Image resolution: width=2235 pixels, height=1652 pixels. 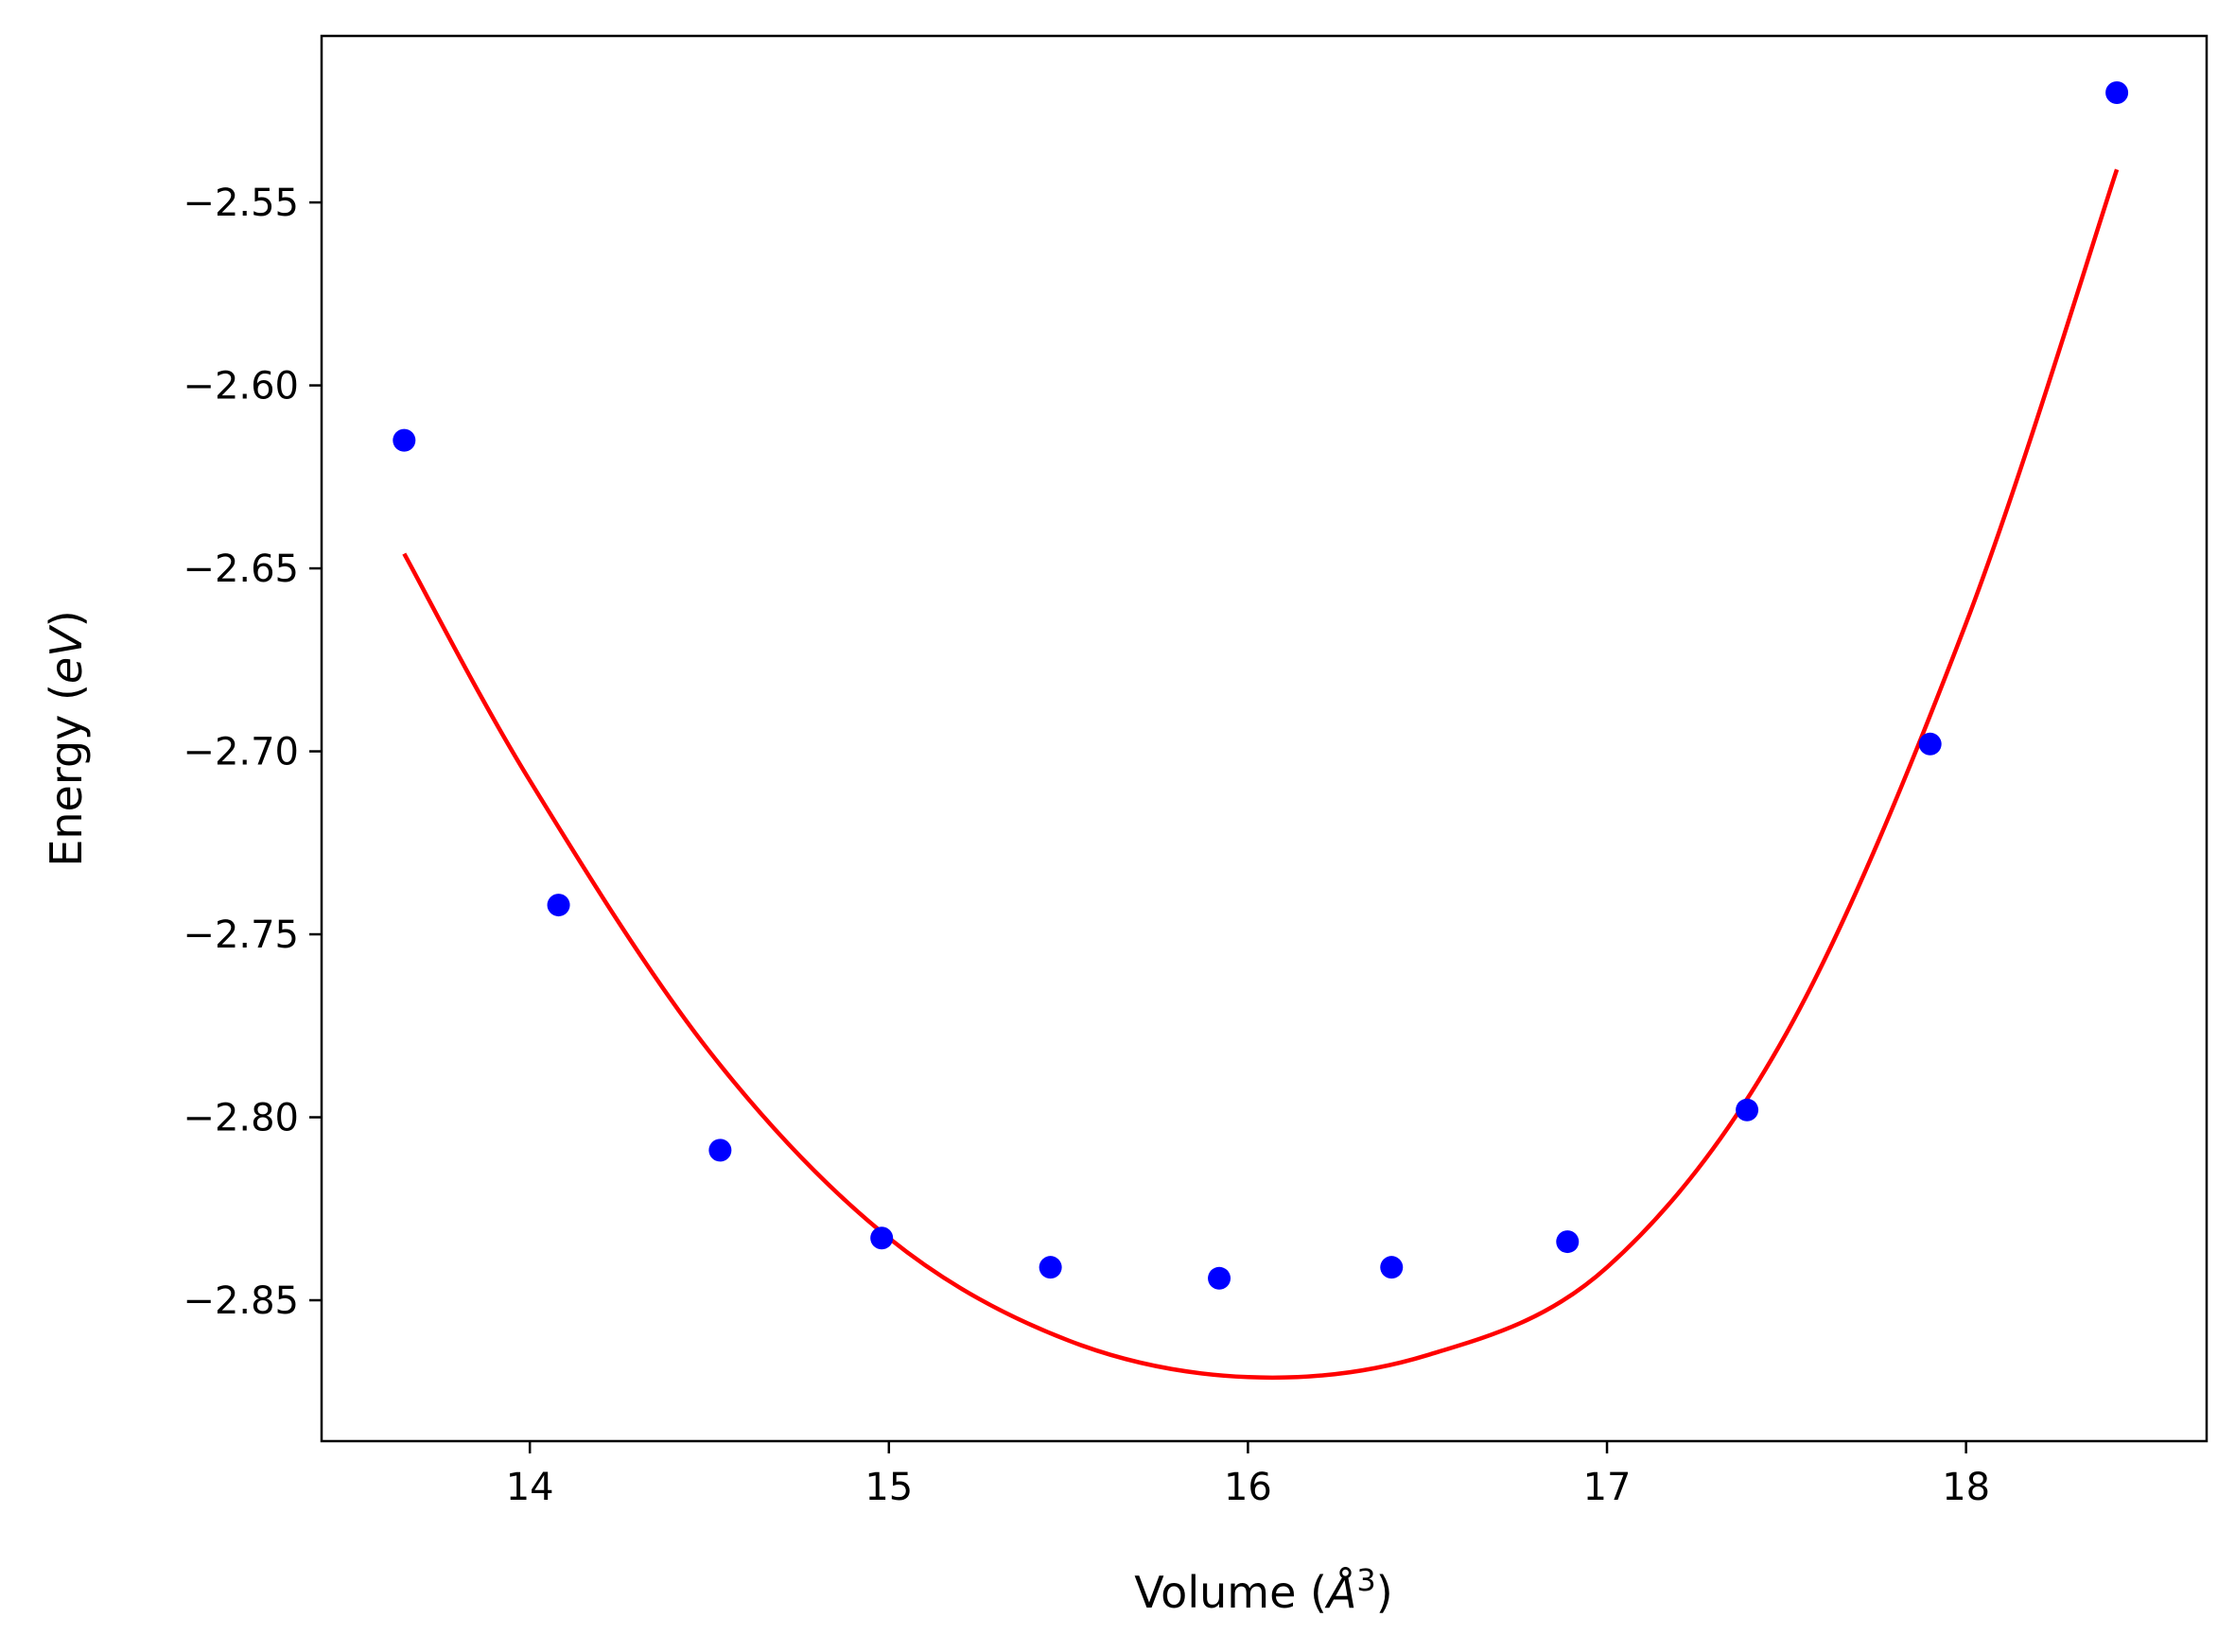 What do you see at coordinates (241, 1118) in the screenshot?
I see `y-tick-label: −2.80` at bounding box center [241, 1118].